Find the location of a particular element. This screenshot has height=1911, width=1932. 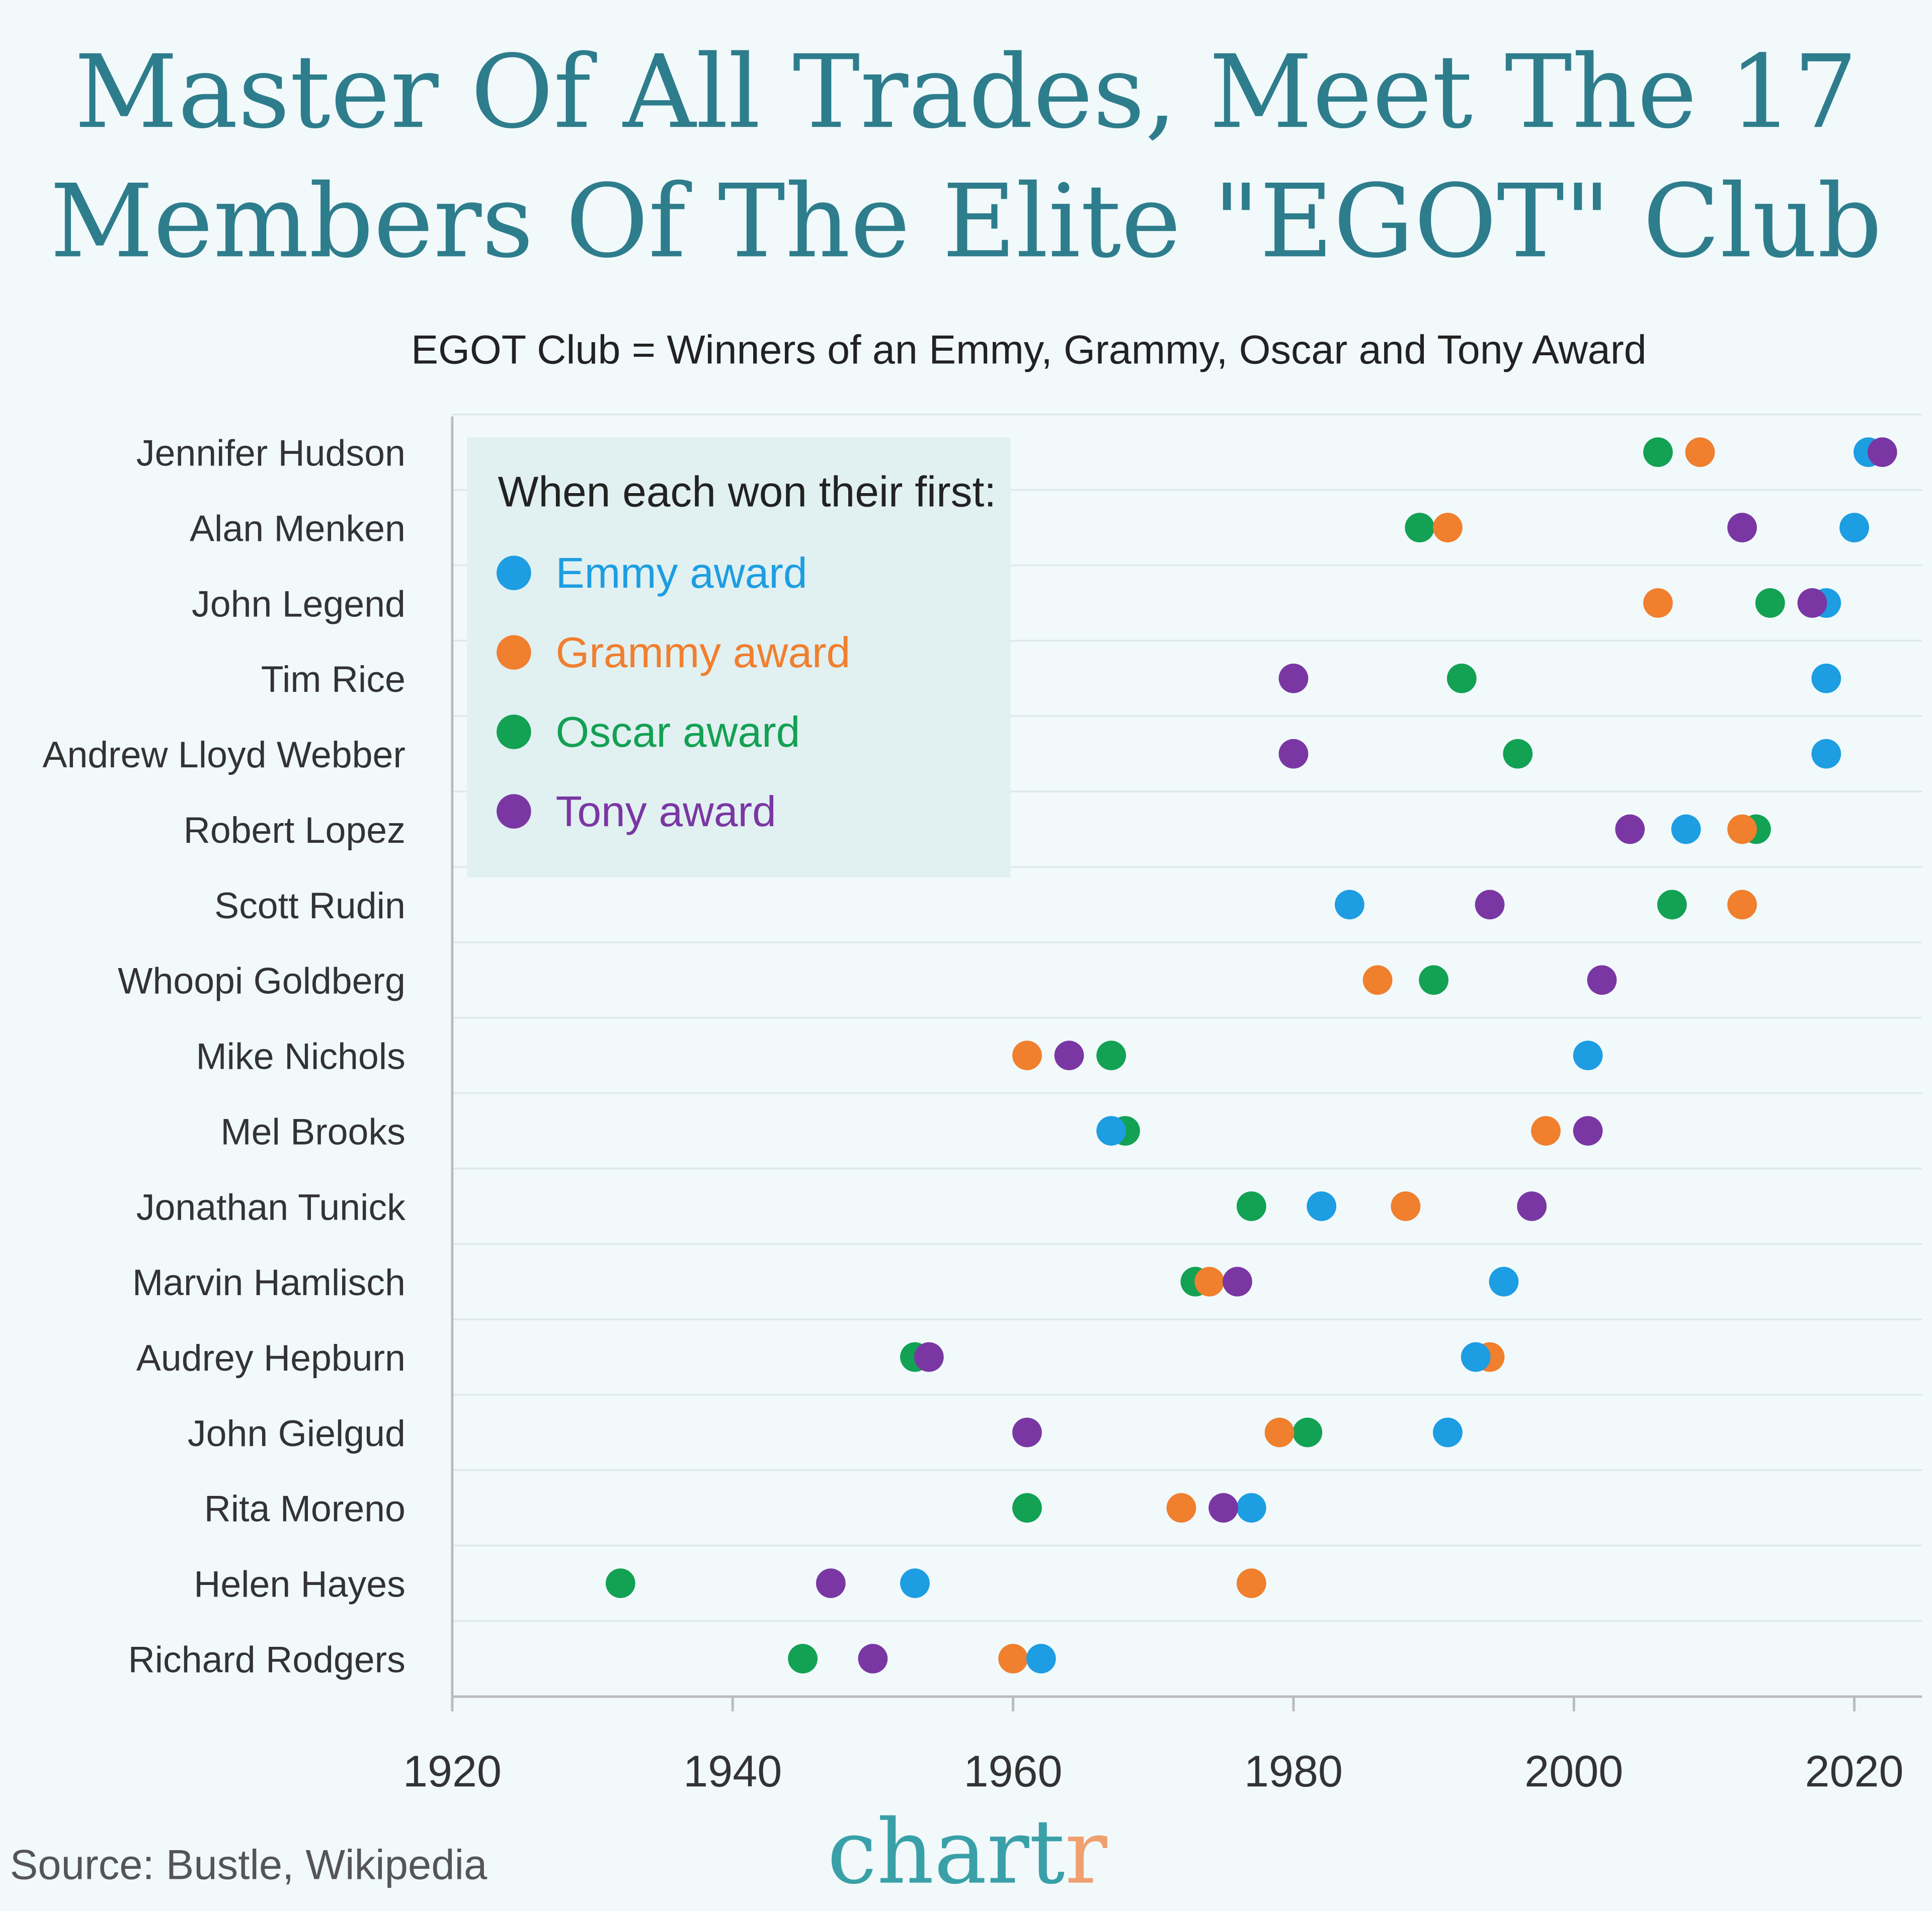

row-label: Audrey Hepburn is located at coordinates (271, 1358).